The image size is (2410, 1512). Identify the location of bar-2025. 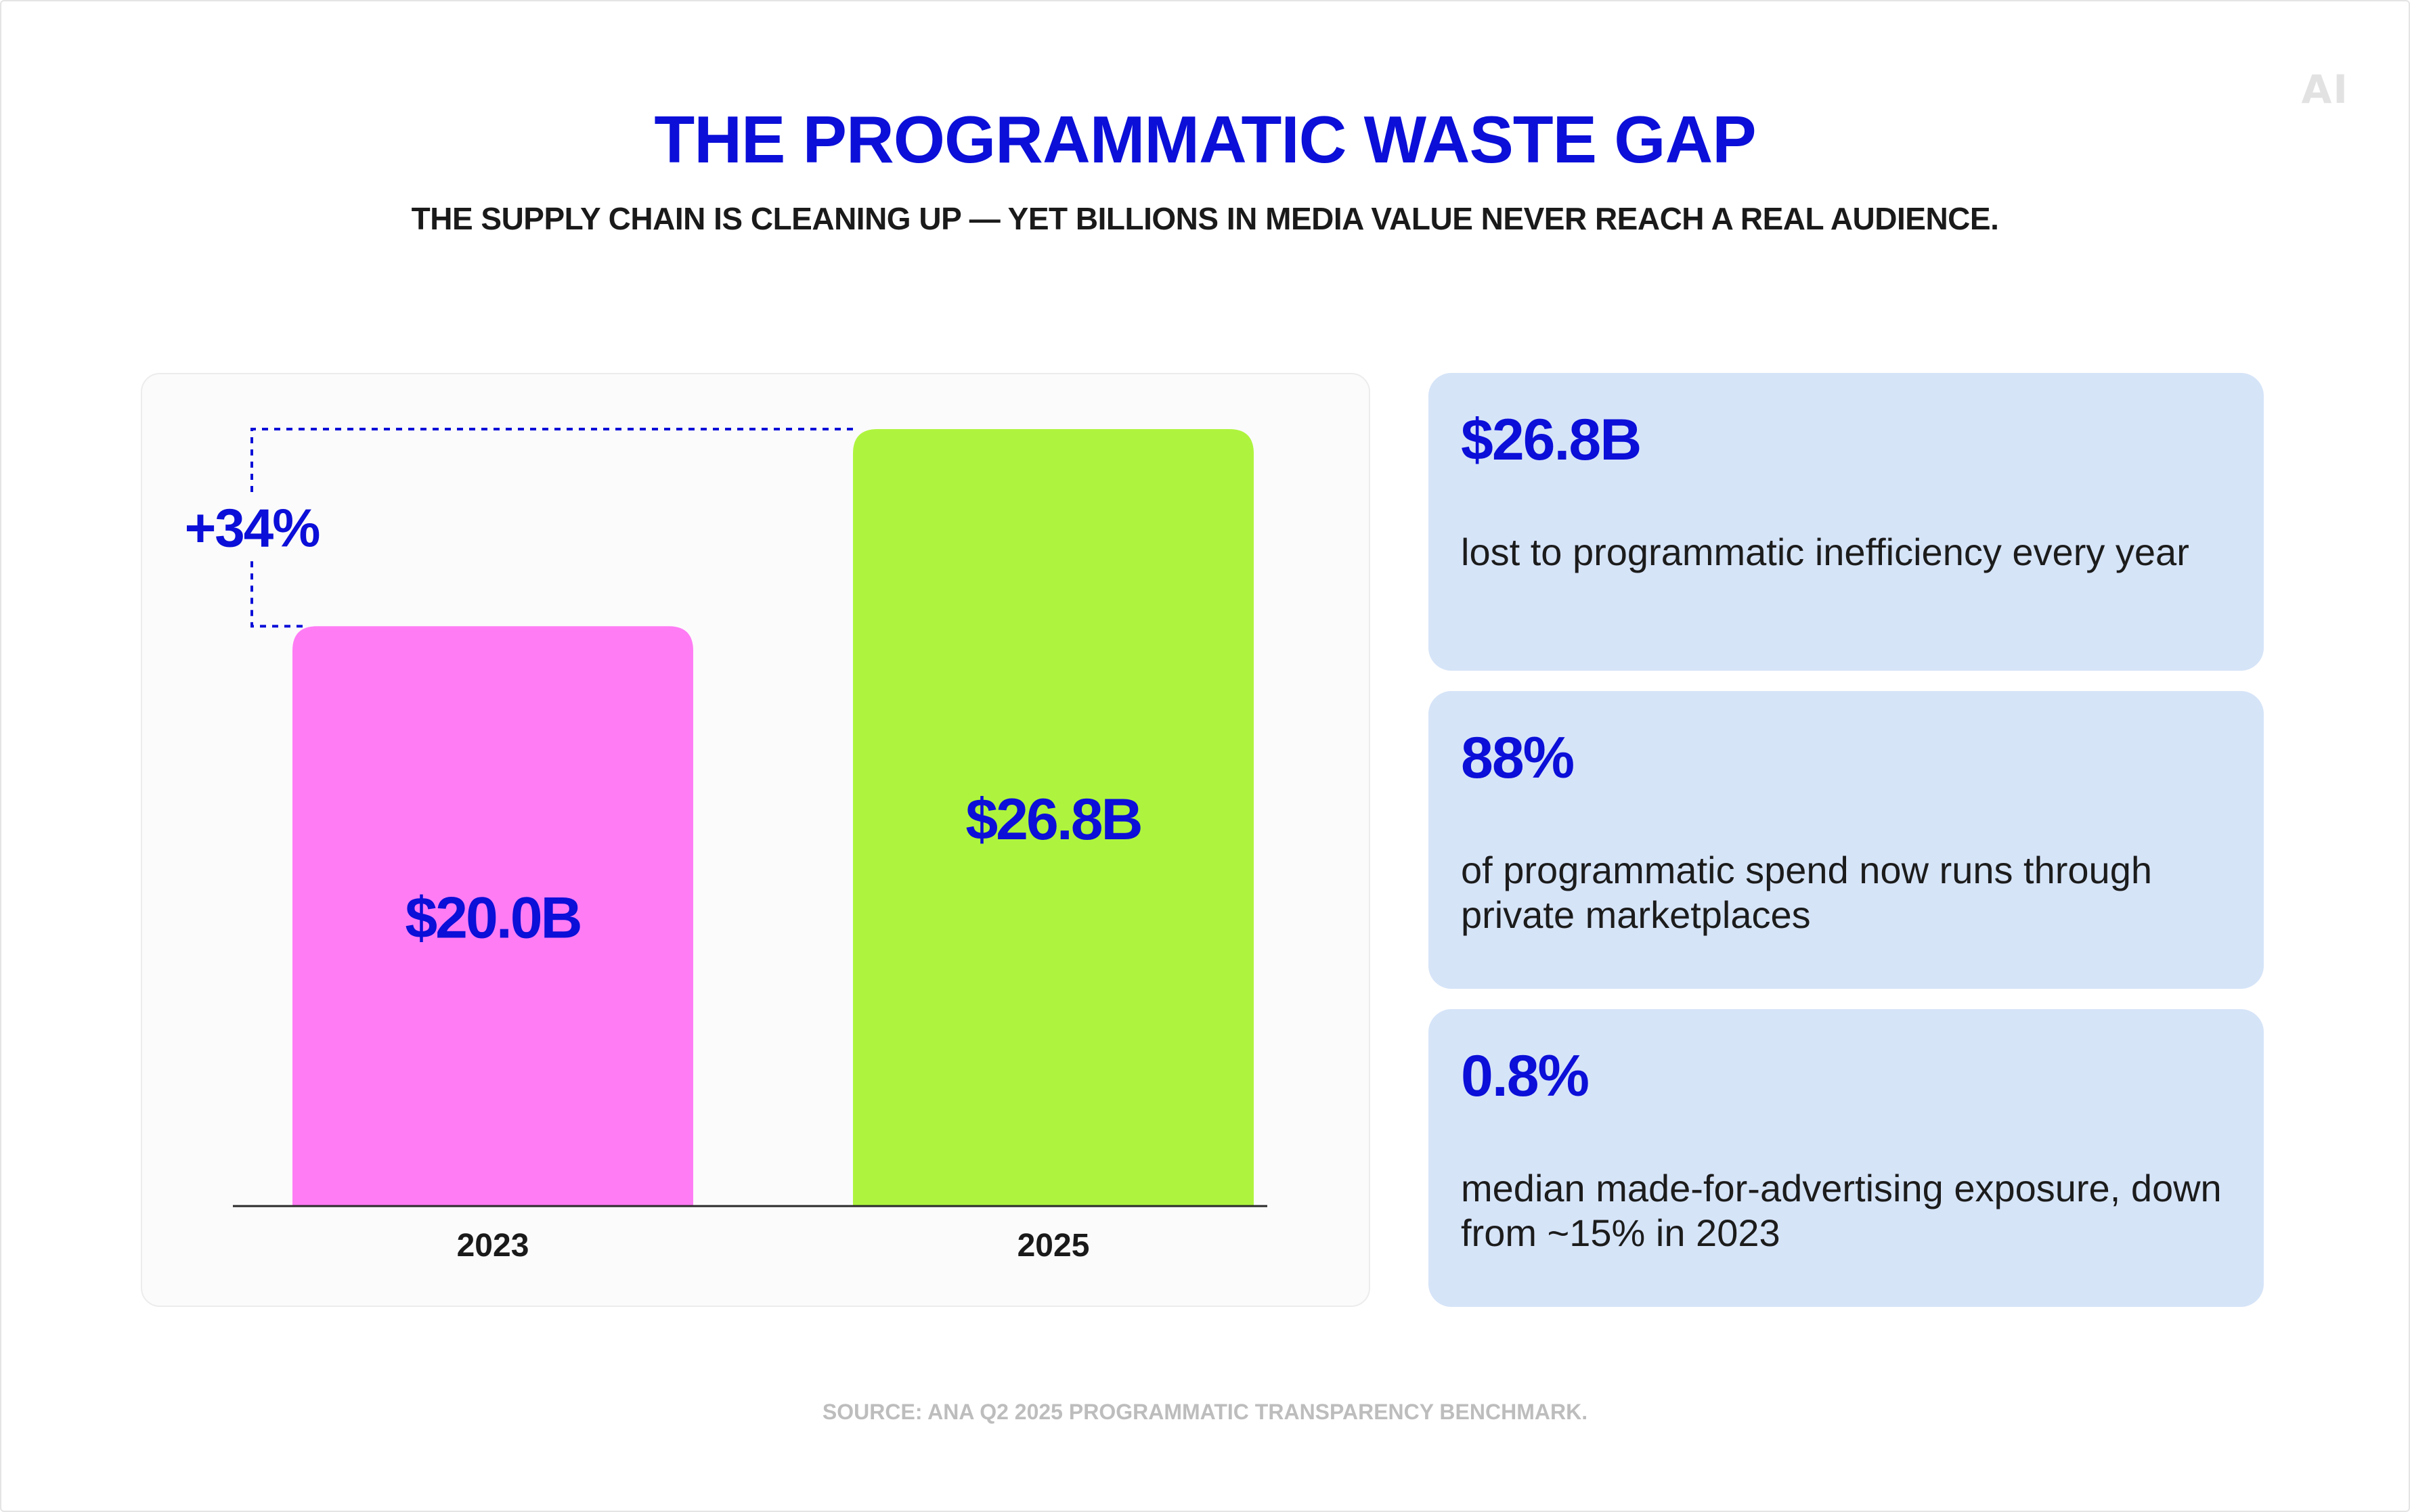
(1053, 817).